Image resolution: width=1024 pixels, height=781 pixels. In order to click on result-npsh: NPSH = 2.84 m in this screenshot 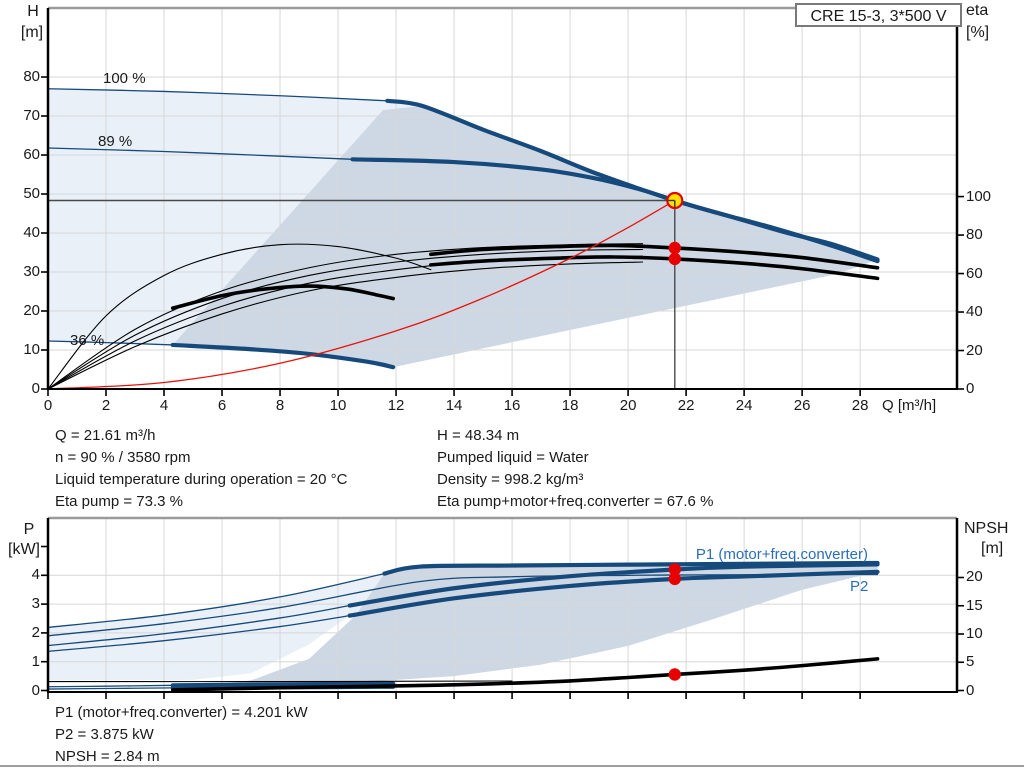, I will do `click(107, 756)`.